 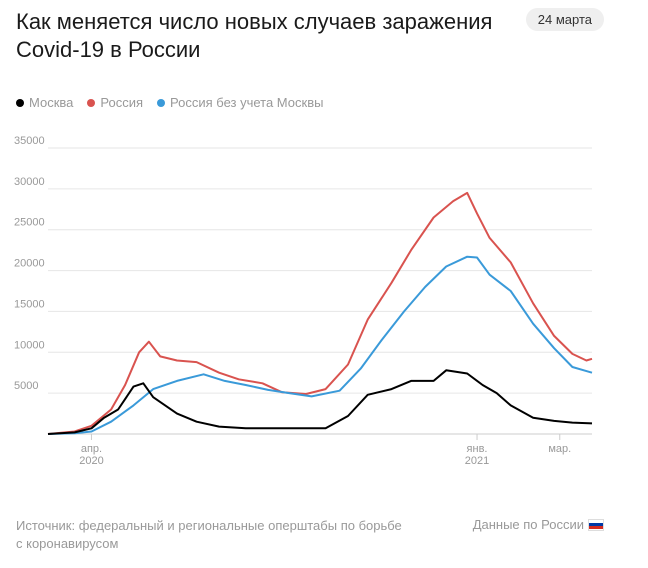 What do you see at coordinates (29, 304) in the screenshot?
I see `y-tick-label: 15000` at bounding box center [29, 304].